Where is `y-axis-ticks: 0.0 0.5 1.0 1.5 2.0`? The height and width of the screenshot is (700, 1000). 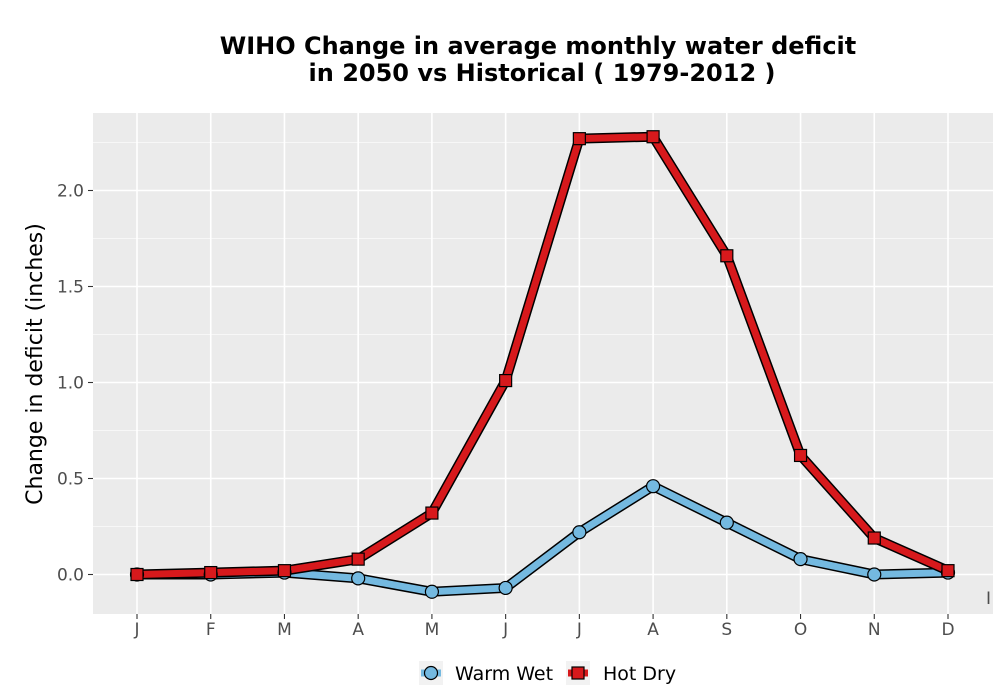
y-axis-ticks: 0.0 0.5 1.0 1.5 2.0 is located at coordinates (75, 384).